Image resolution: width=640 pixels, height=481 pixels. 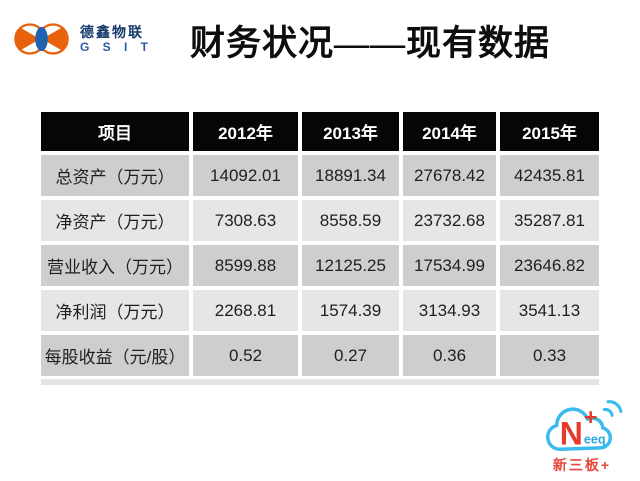 I want to click on column-header: 2013年, so click(x=350, y=131).